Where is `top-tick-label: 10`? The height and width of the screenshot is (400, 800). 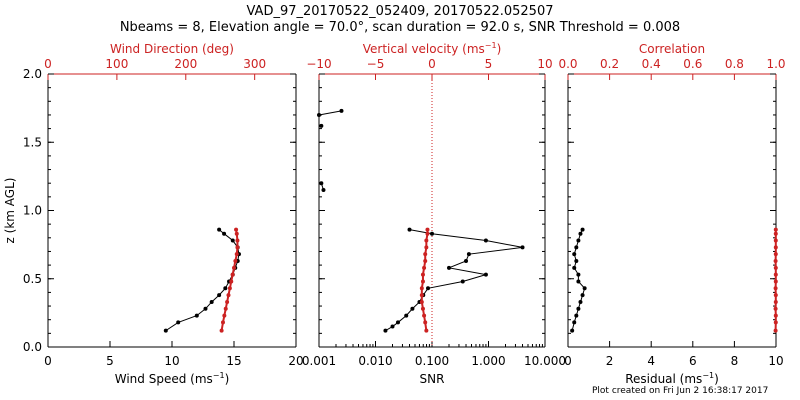 top-tick-label: 10 is located at coordinates (544, 64).